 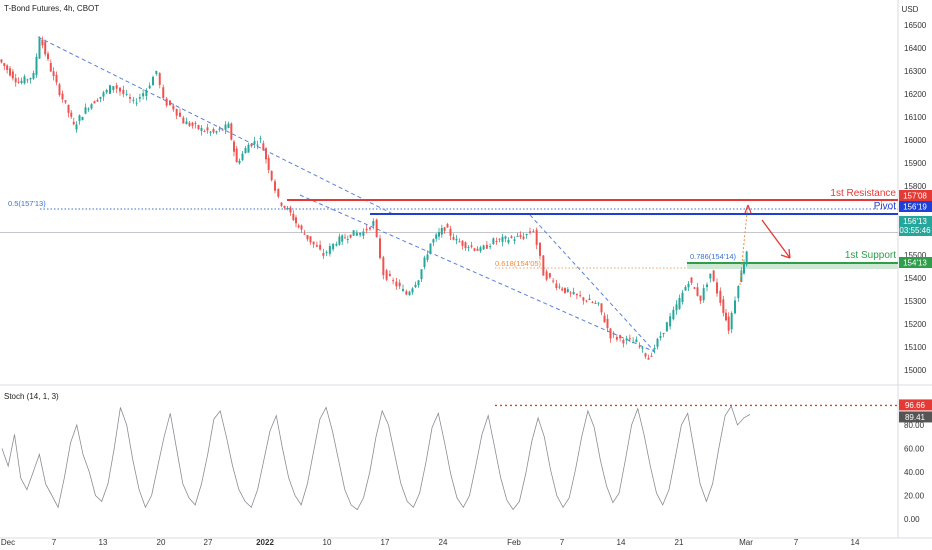 What do you see at coordinates (915, 230) in the screenshot?
I see `countdown-tag: 03:55:46` at bounding box center [915, 230].